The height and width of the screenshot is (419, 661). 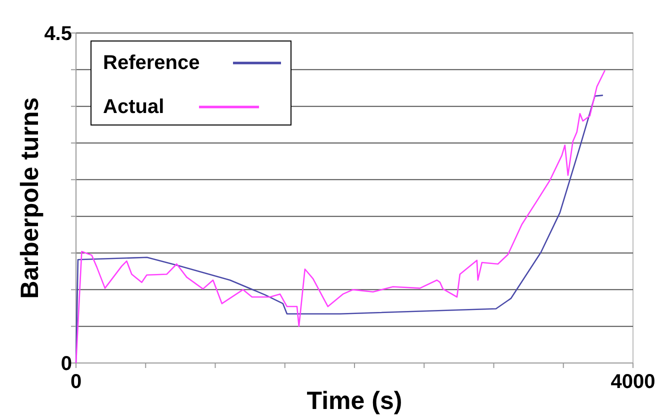 What do you see at coordinates (354, 401) in the screenshot?
I see `x-axis-title: Time (s)` at bounding box center [354, 401].